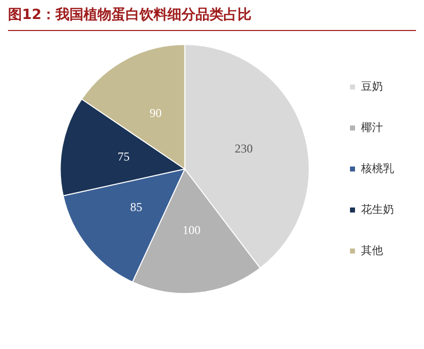 Image resolution: width=424 pixels, height=349 pixels. Describe the element at coordinates (377, 209) in the screenshot. I see `legend-label: 花生奶` at that location.